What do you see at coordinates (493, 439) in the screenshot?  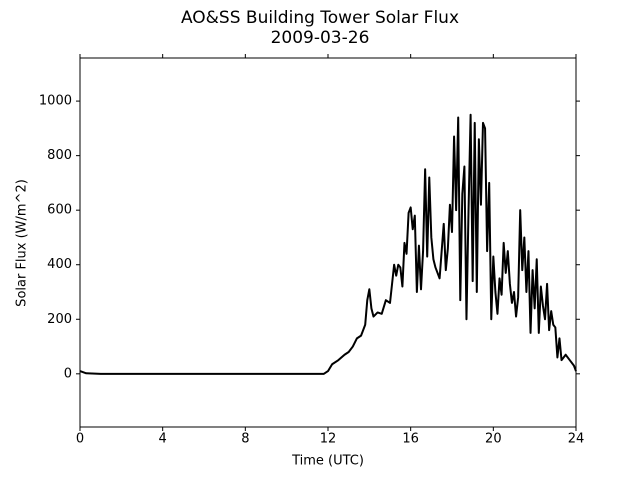 I see `x-tick-label: 20` at bounding box center [493, 439].